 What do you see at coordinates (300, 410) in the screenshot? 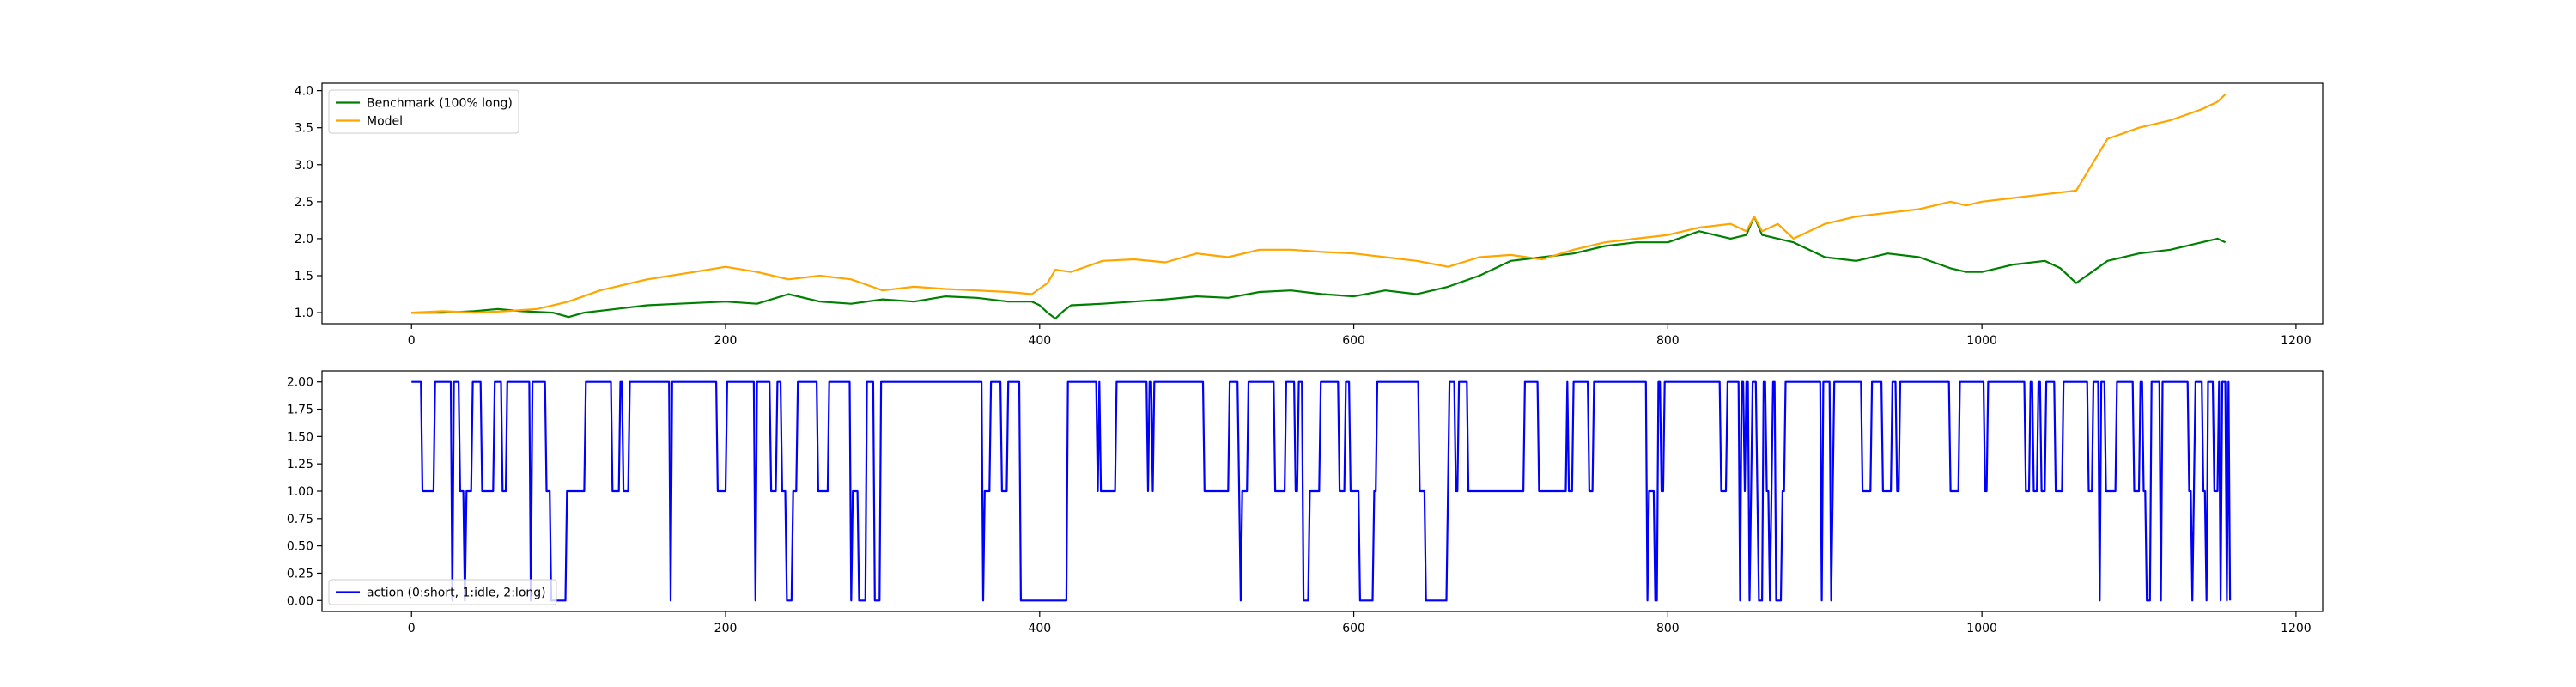
I see `y-tick-label: 1.75` at bounding box center [300, 410].